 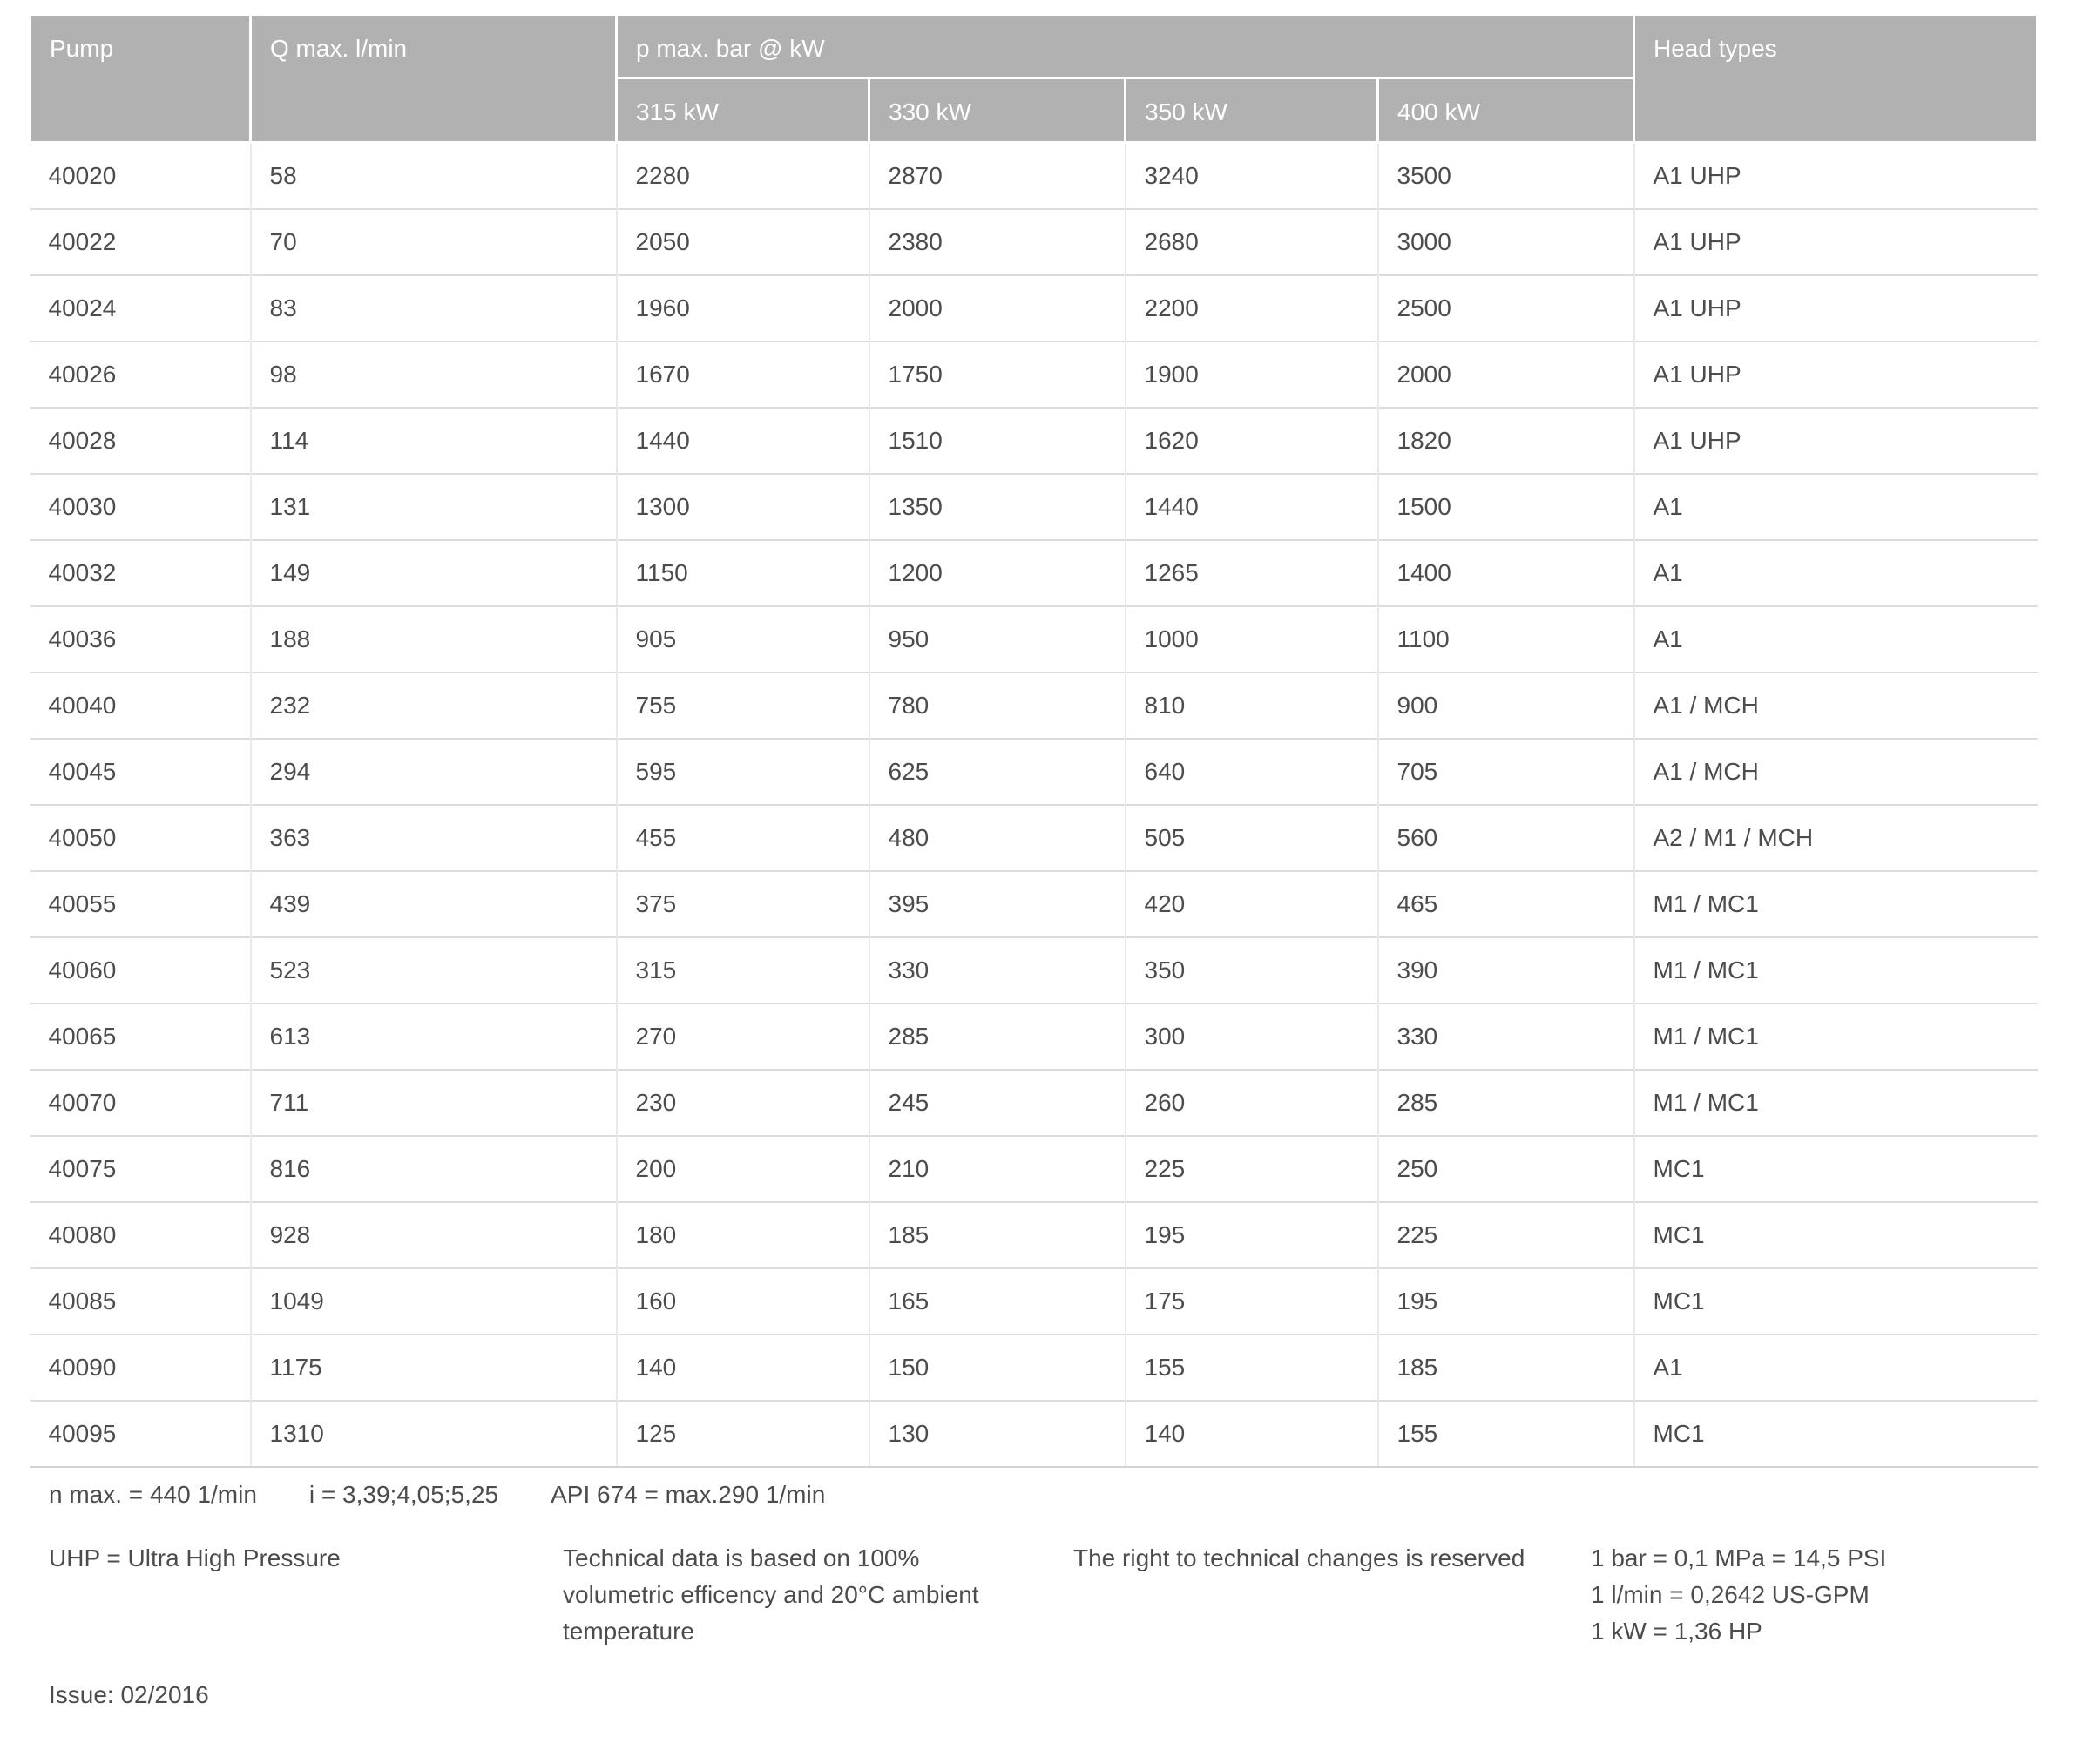 What do you see at coordinates (141, 506) in the screenshot?
I see `cell-pump: 40030` at bounding box center [141, 506].